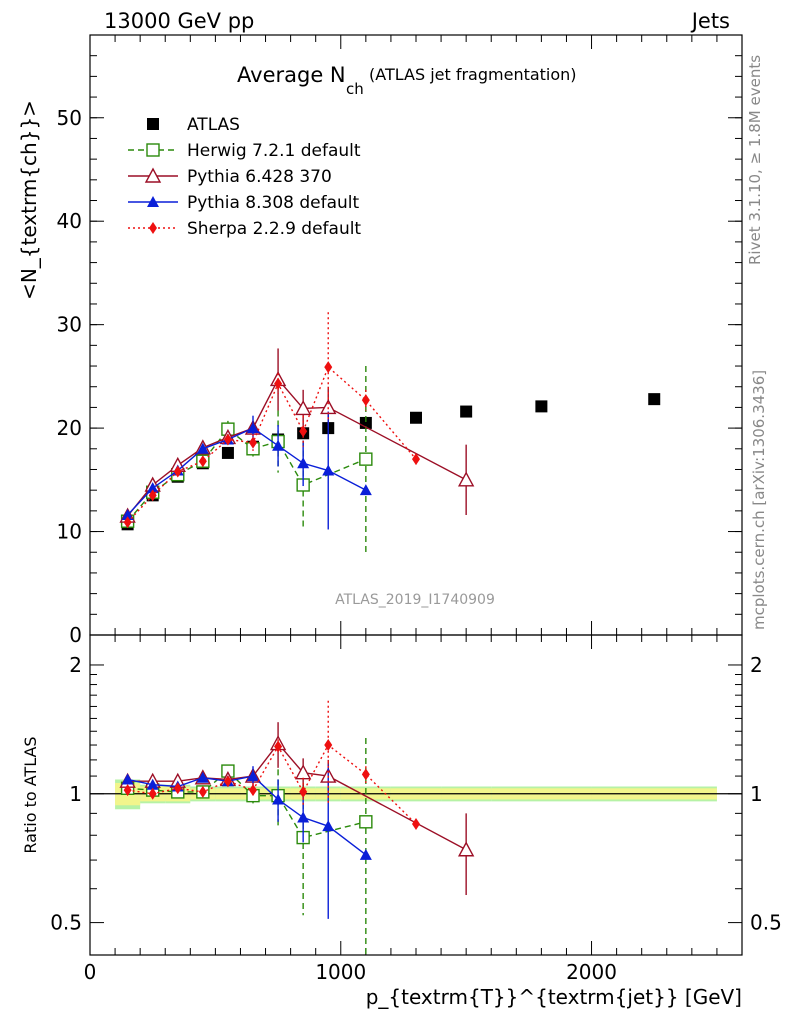 The width and height of the screenshot is (786, 1024). Describe the element at coordinates (766, 923) in the screenshot. I see `y-tick-label-right: 0.5` at that location.